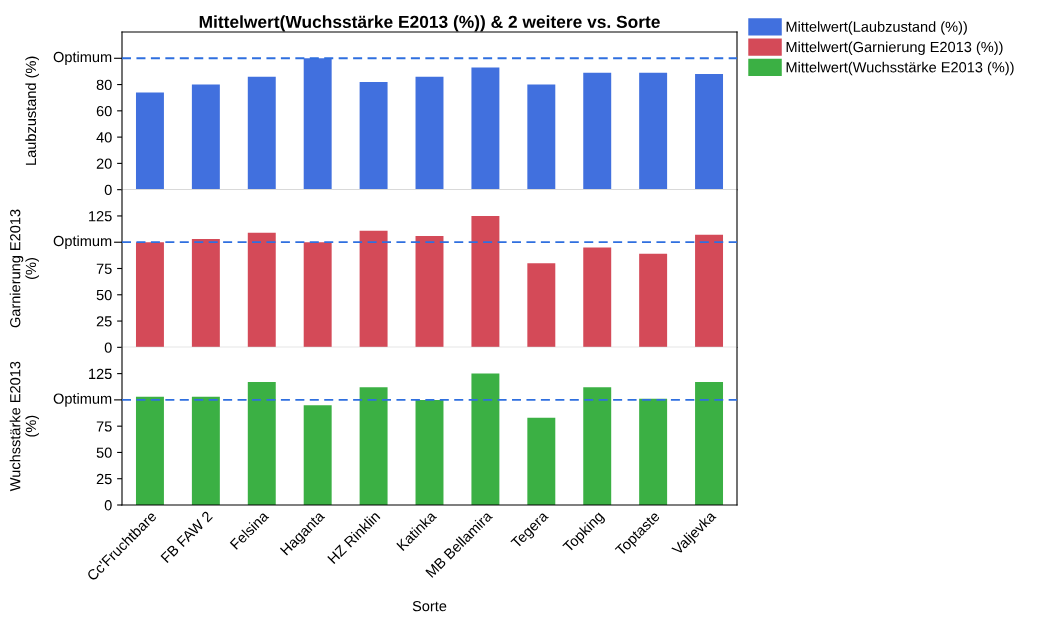 This screenshot has height=629, width=1040. What do you see at coordinates (104, 84) in the screenshot?
I see `y-tick-label: 80` at bounding box center [104, 84].